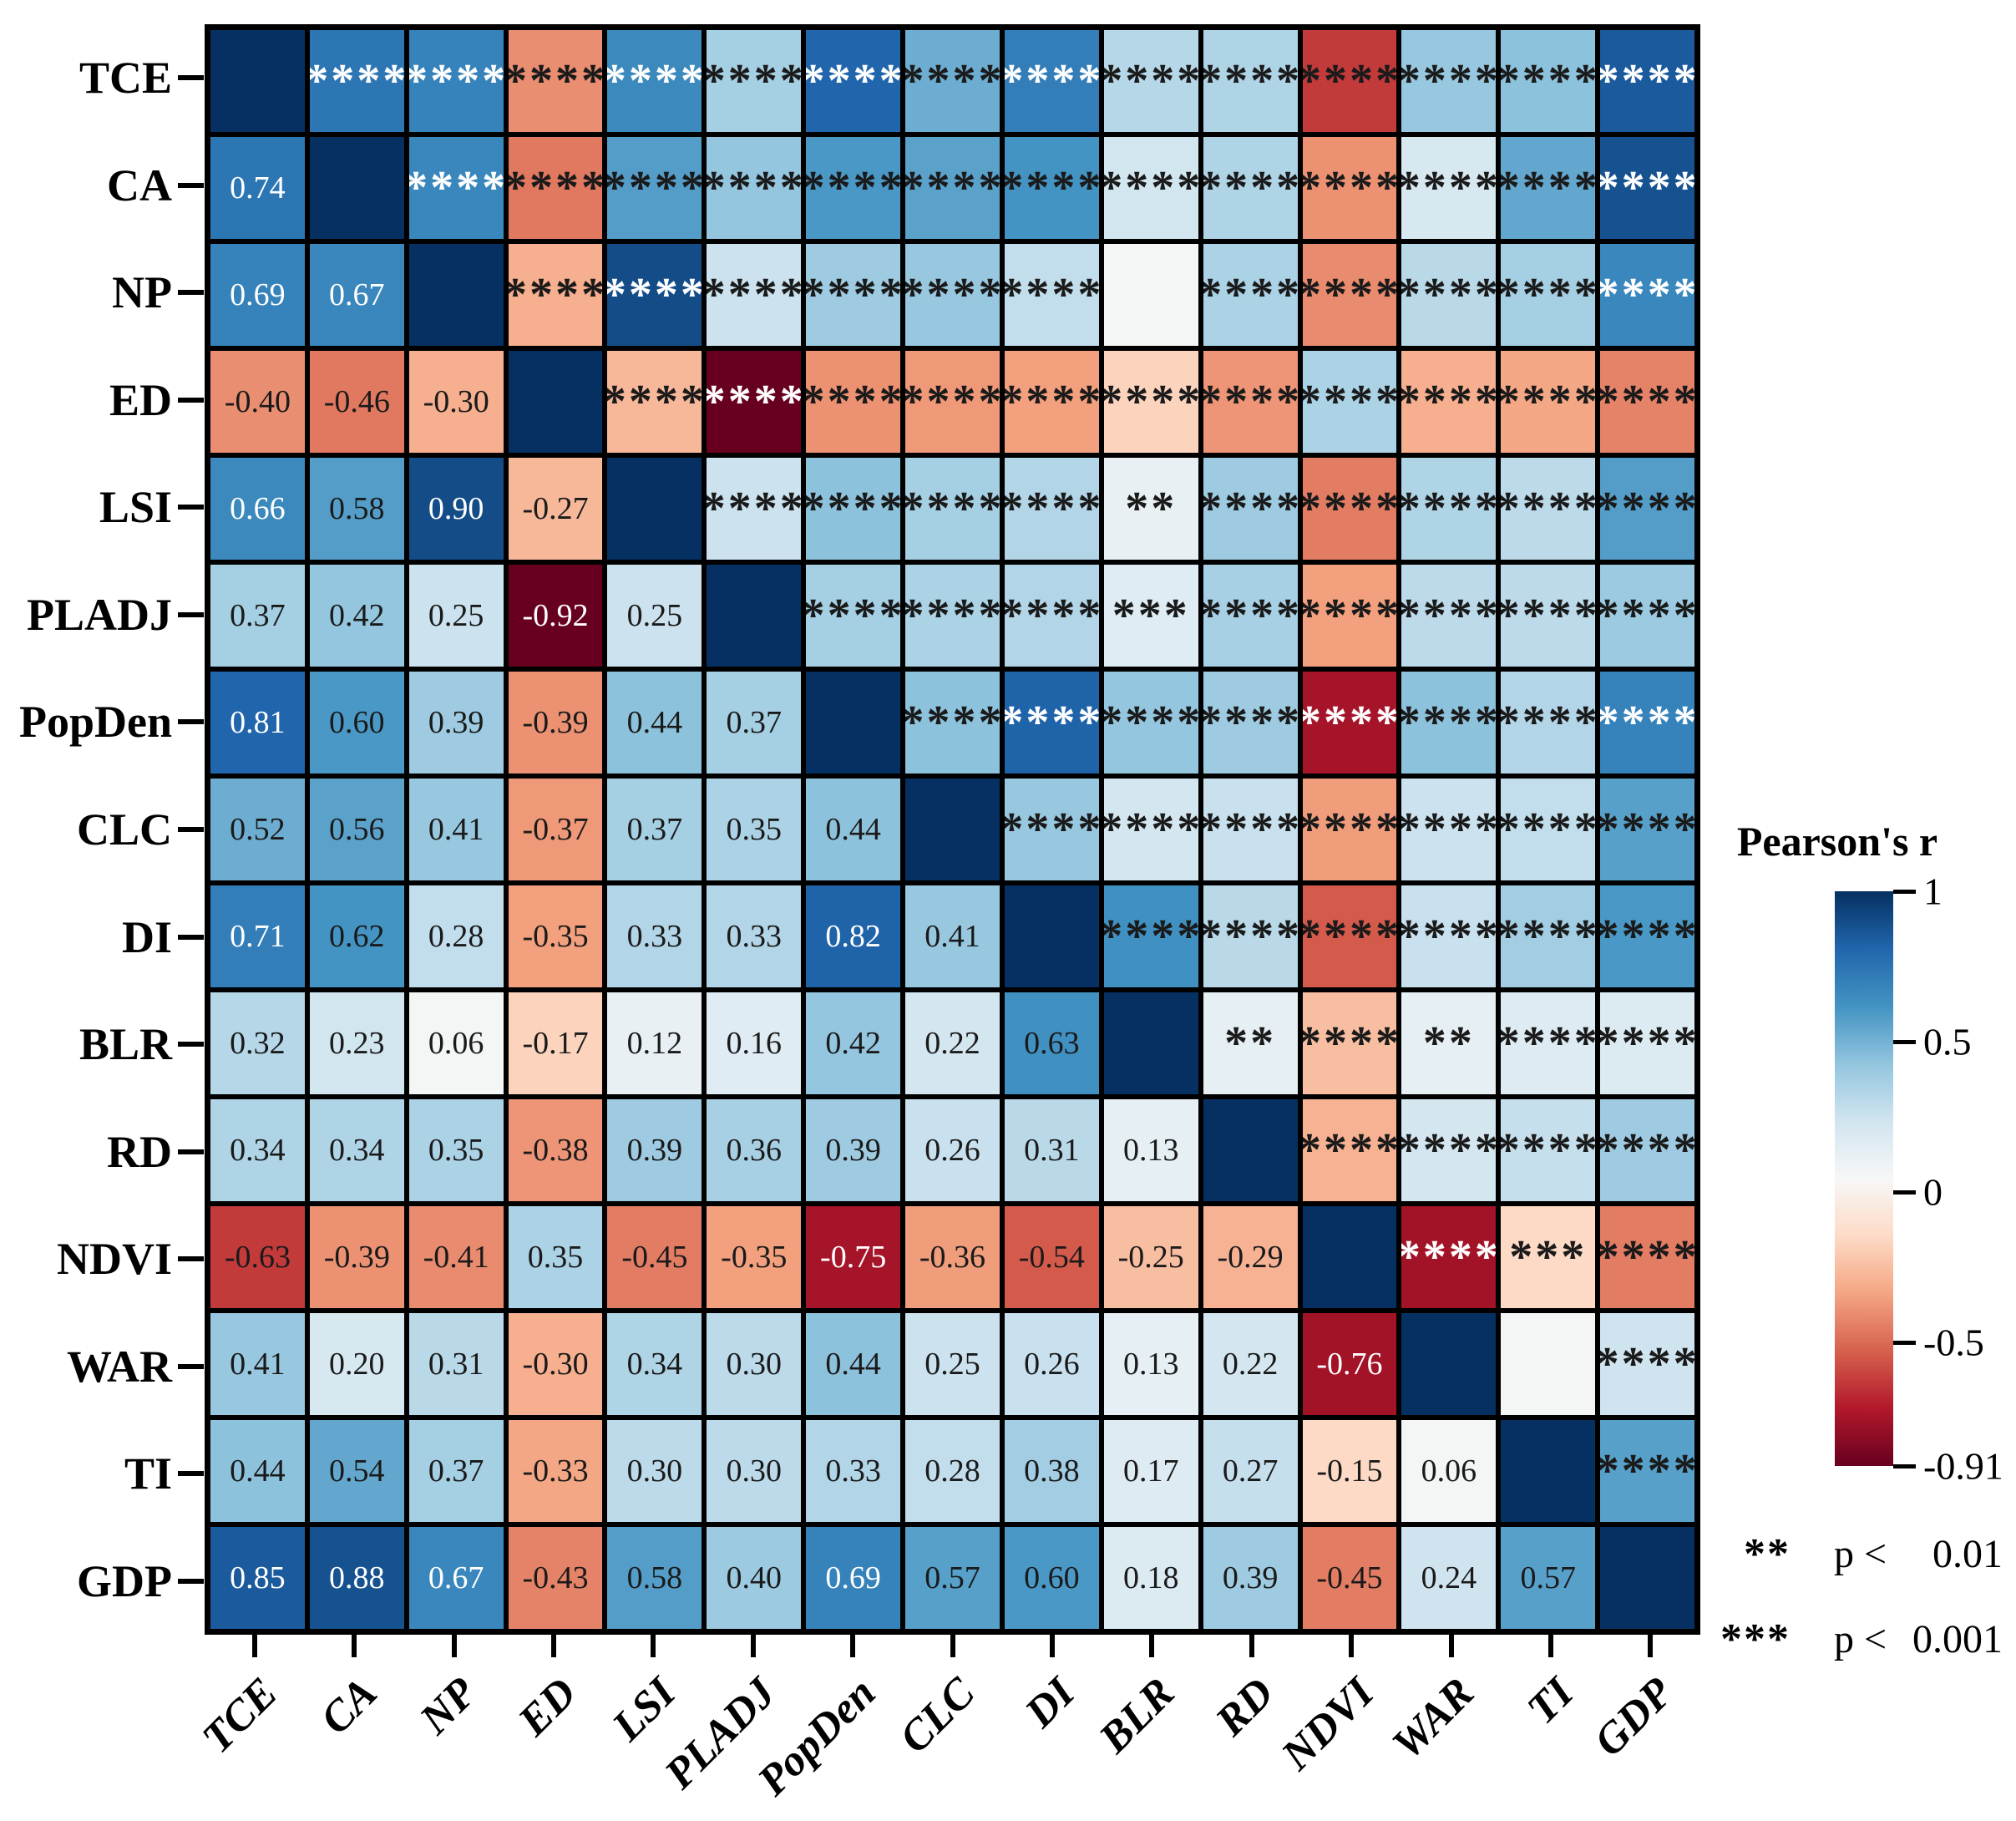  I want to click on cell-value: 0.39, so click(1250, 1578).